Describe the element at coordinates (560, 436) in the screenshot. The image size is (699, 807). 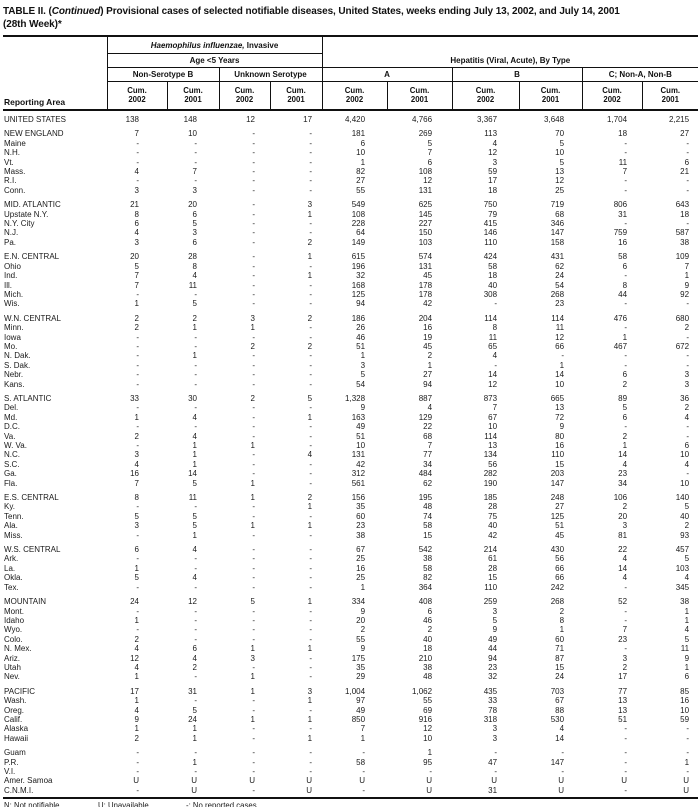
I see `value-cell: 80` at that location.